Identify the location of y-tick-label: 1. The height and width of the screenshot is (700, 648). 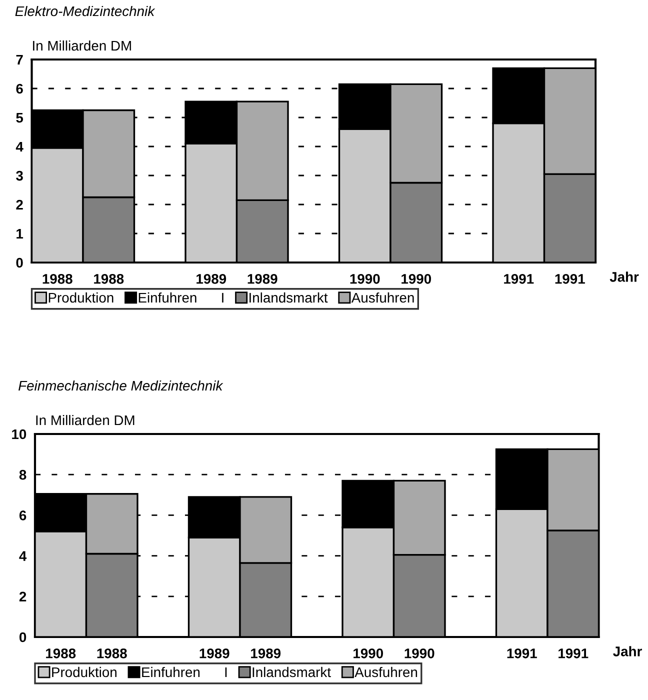
(20, 233).